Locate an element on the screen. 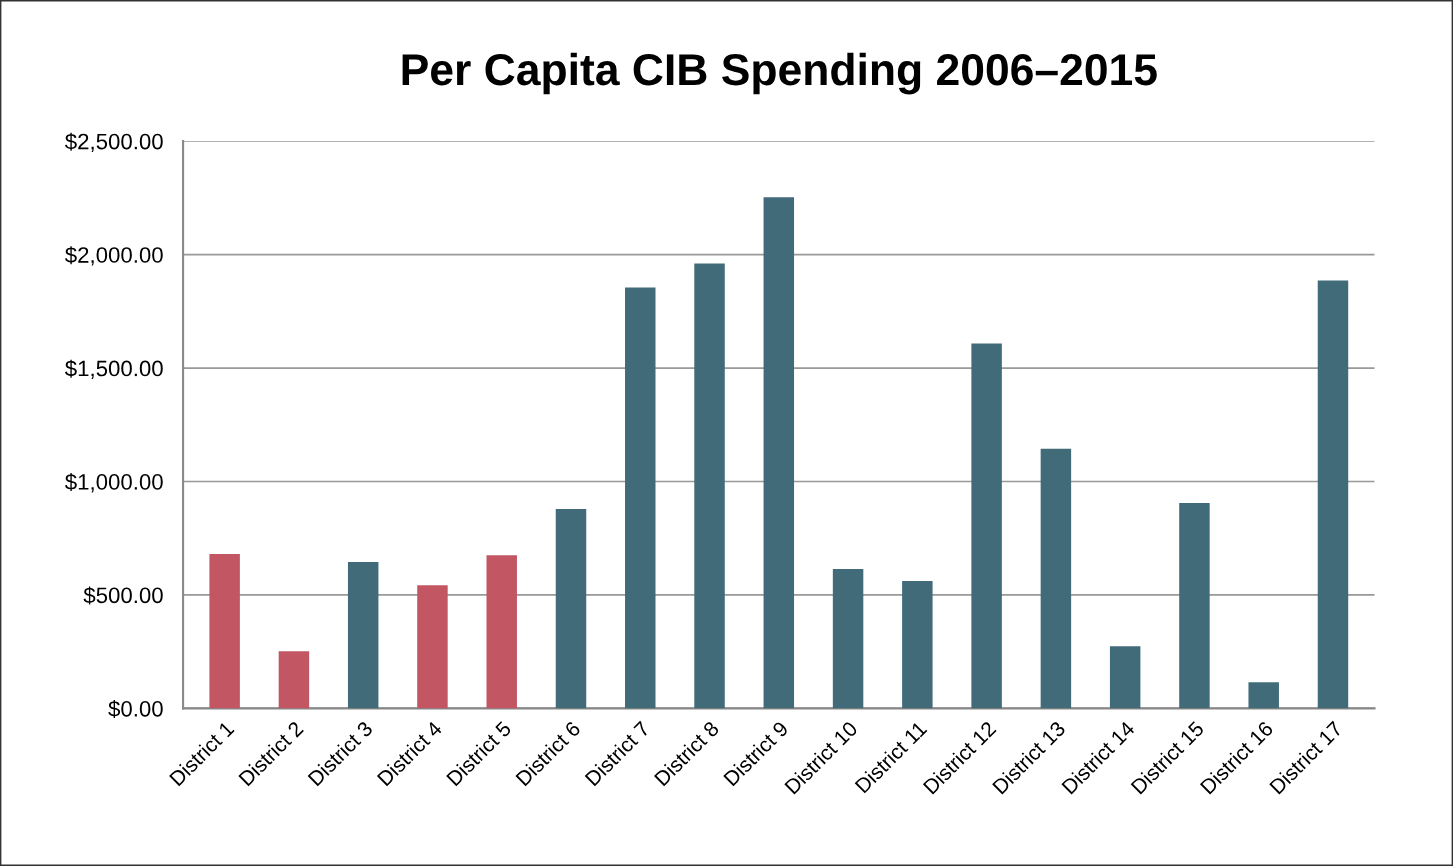  y-tick-label: $1,500.00 is located at coordinates (114, 369).